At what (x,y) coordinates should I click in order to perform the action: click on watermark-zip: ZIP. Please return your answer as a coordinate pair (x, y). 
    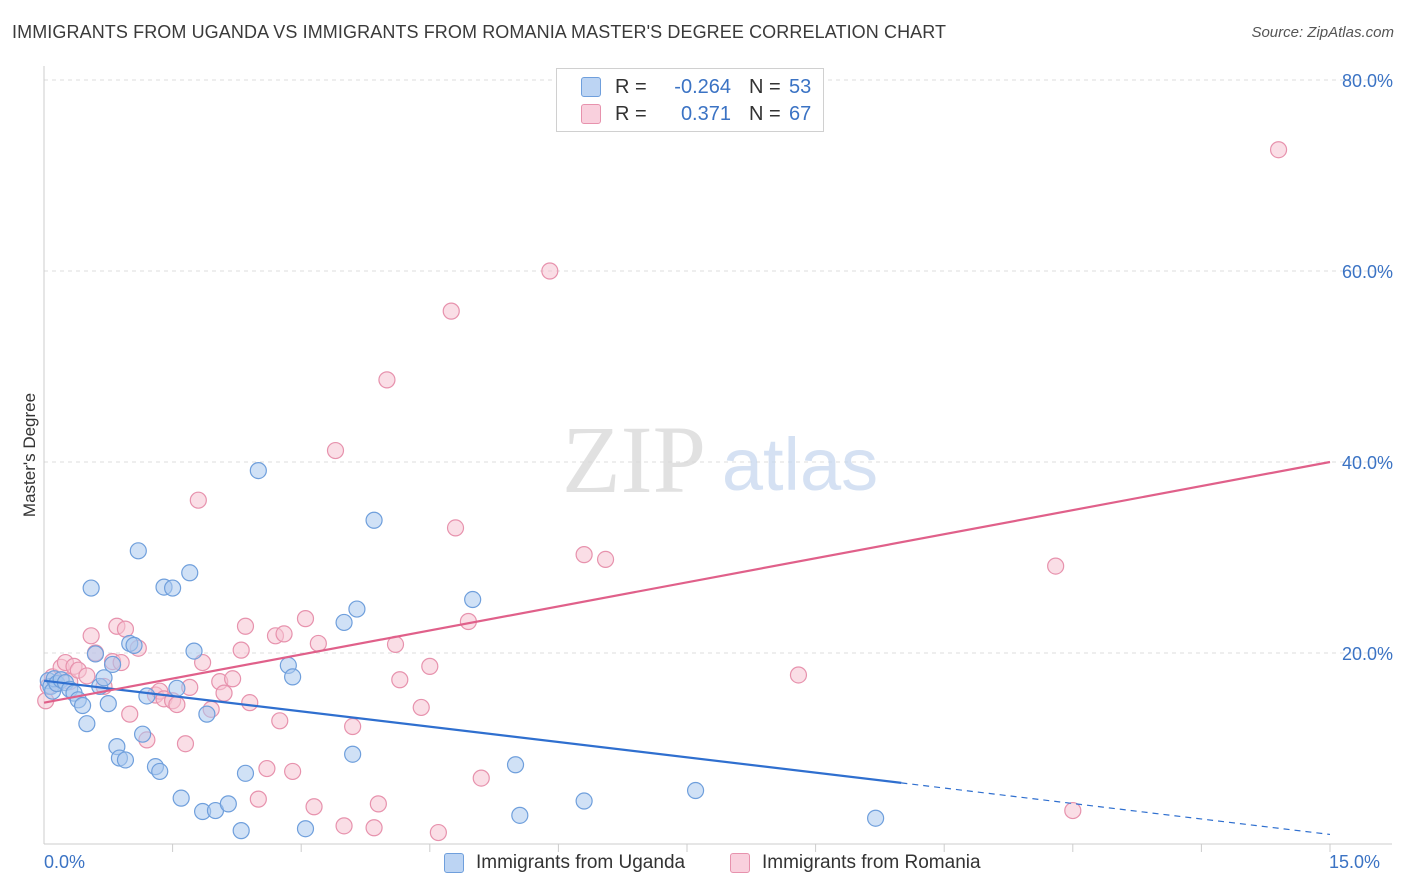
    Looking at the image, I should click on (634, 459).